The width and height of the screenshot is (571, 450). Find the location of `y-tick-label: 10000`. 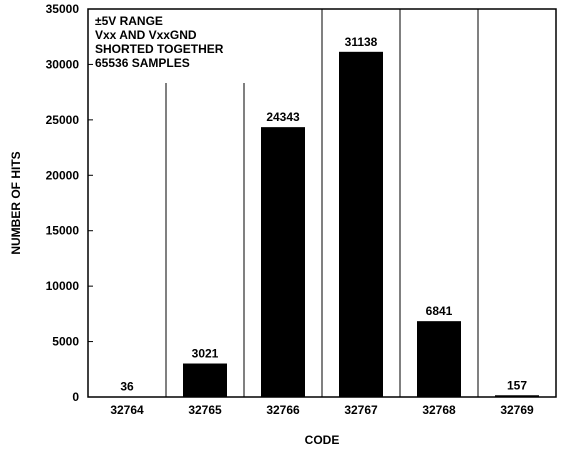

y-tick-label: 10000 is located at coordinates (63, 286).